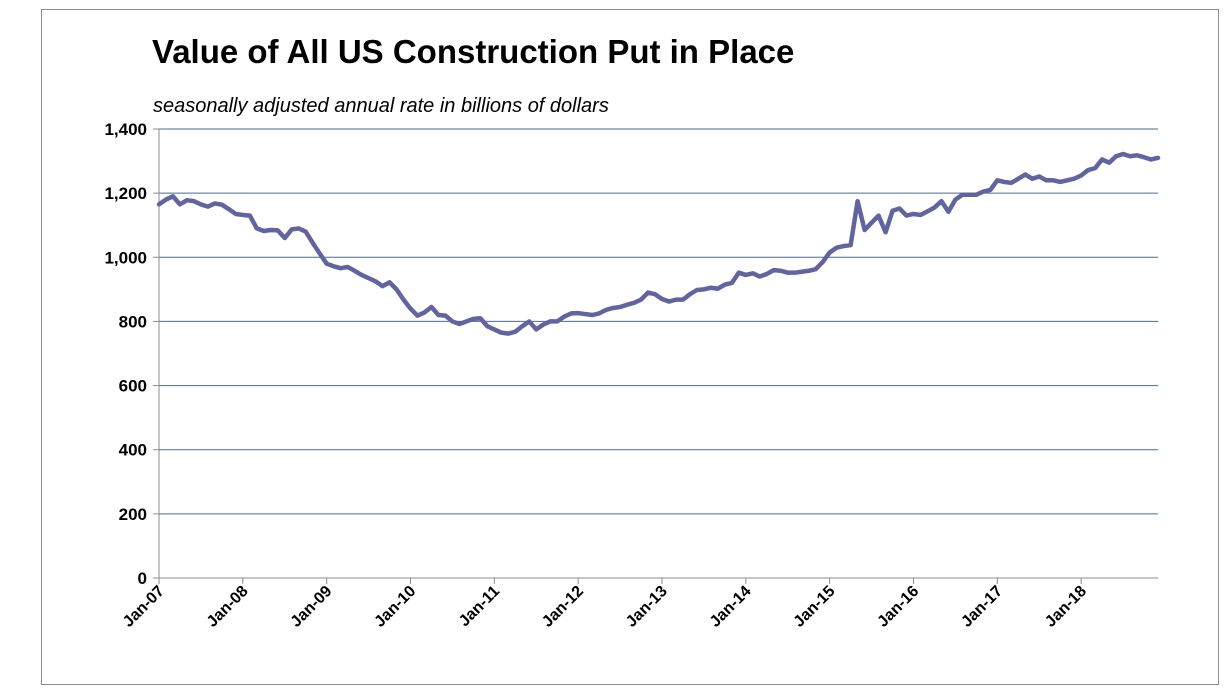 The width and height of the screenshot is (1232, 693). I want to click on y-tick-label: 400, so click(133, 450).